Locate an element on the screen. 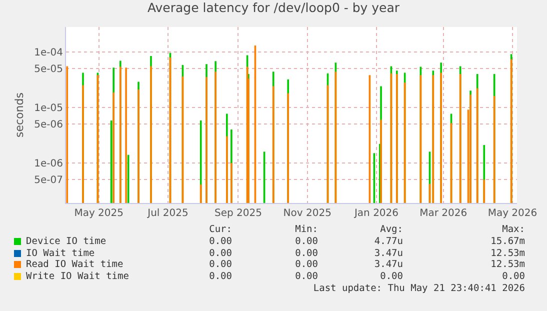 The width and height of the screenshot is (547, 311). y-axis-title: seconds is located at coordinates (19, 115).